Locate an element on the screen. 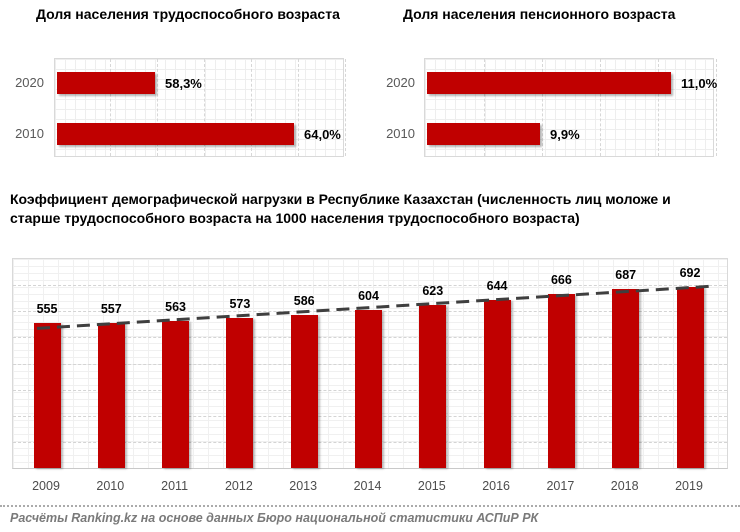 Image resolution: width=740 pixels, height=532 pixels. year-axis-label: 2013 is located at coordinates (303, 486).